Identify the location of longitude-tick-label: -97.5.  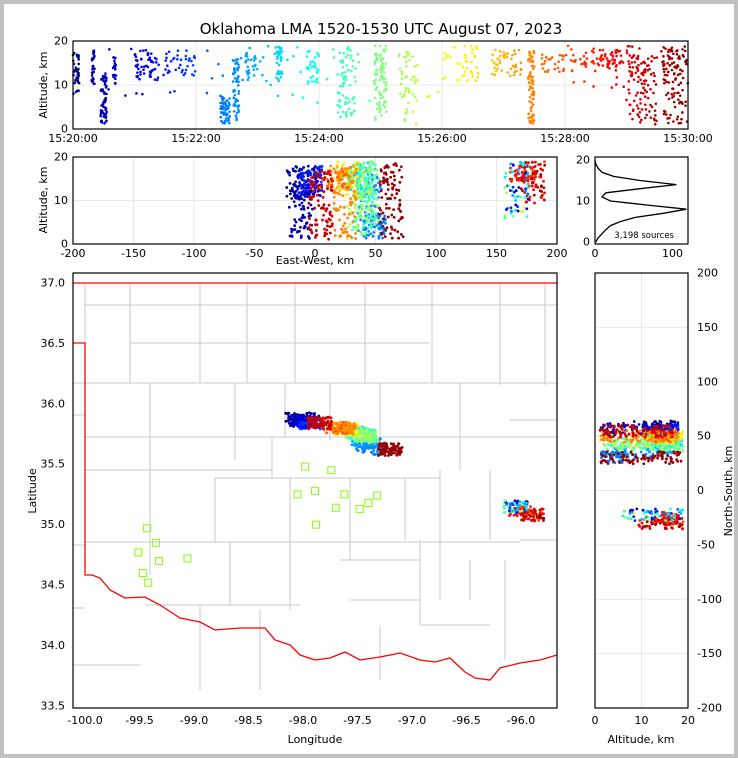
(357, 720).